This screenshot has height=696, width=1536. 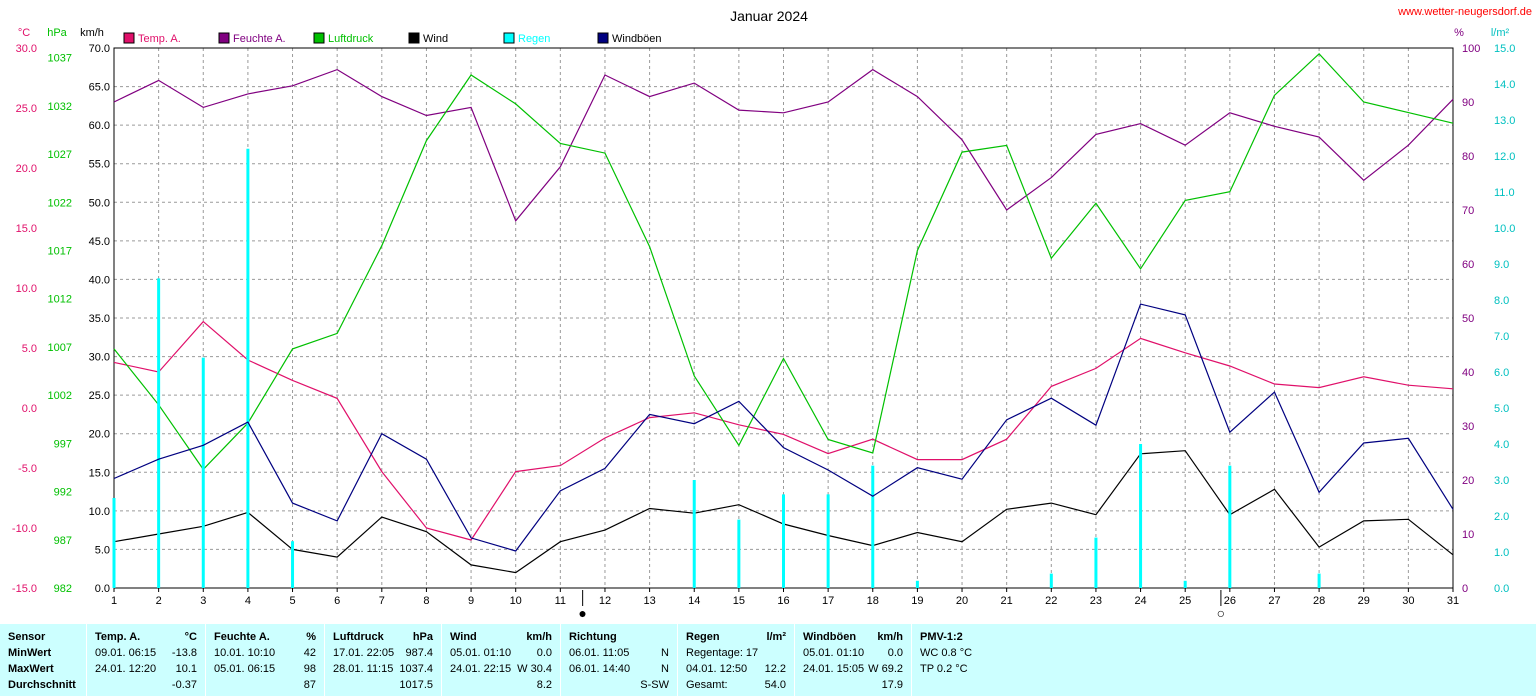 What do you see at coordinates (43, 653) in the screenshot?
I see `row-label: MinWert` at bounding box center [43, 653].